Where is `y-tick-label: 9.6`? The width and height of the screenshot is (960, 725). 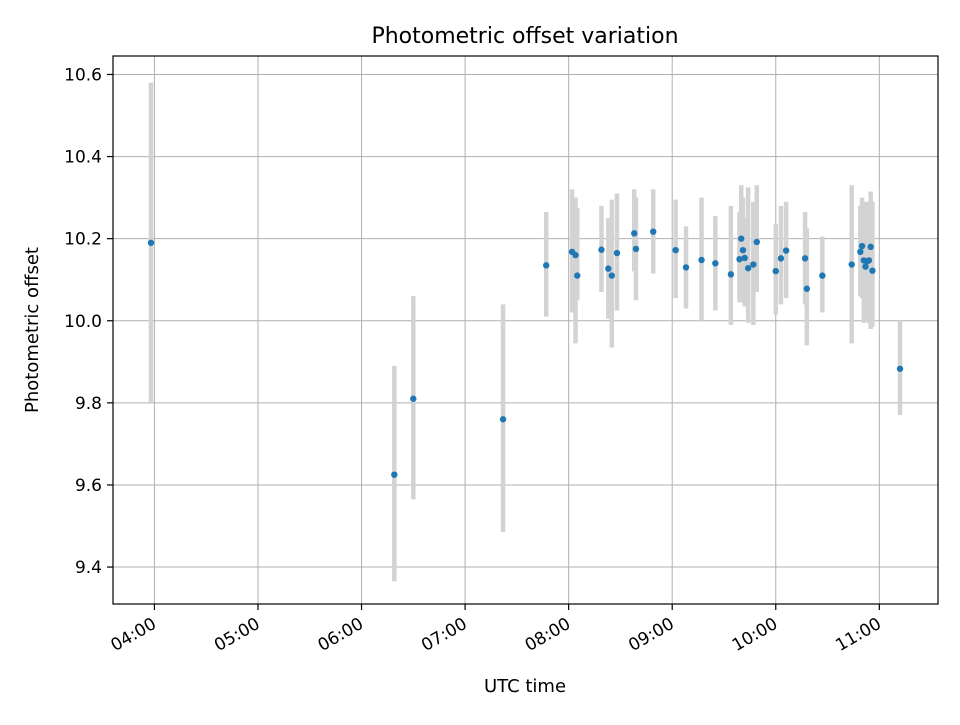 y-tick-label: 9.6 is located at coordinates (88, 486).